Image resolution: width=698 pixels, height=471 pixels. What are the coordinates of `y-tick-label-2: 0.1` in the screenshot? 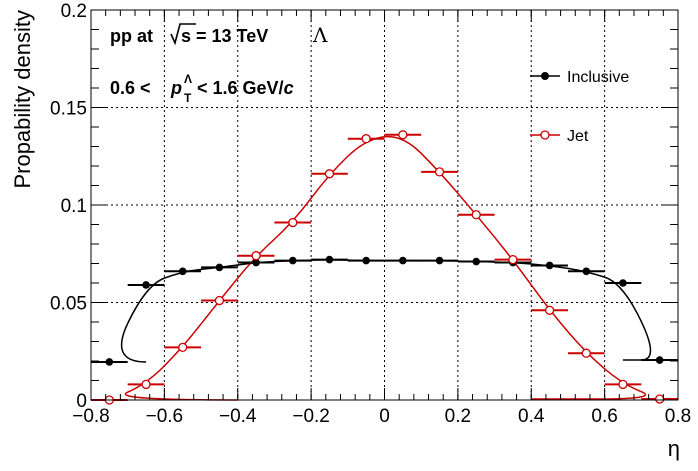 It's located at (74, 206).